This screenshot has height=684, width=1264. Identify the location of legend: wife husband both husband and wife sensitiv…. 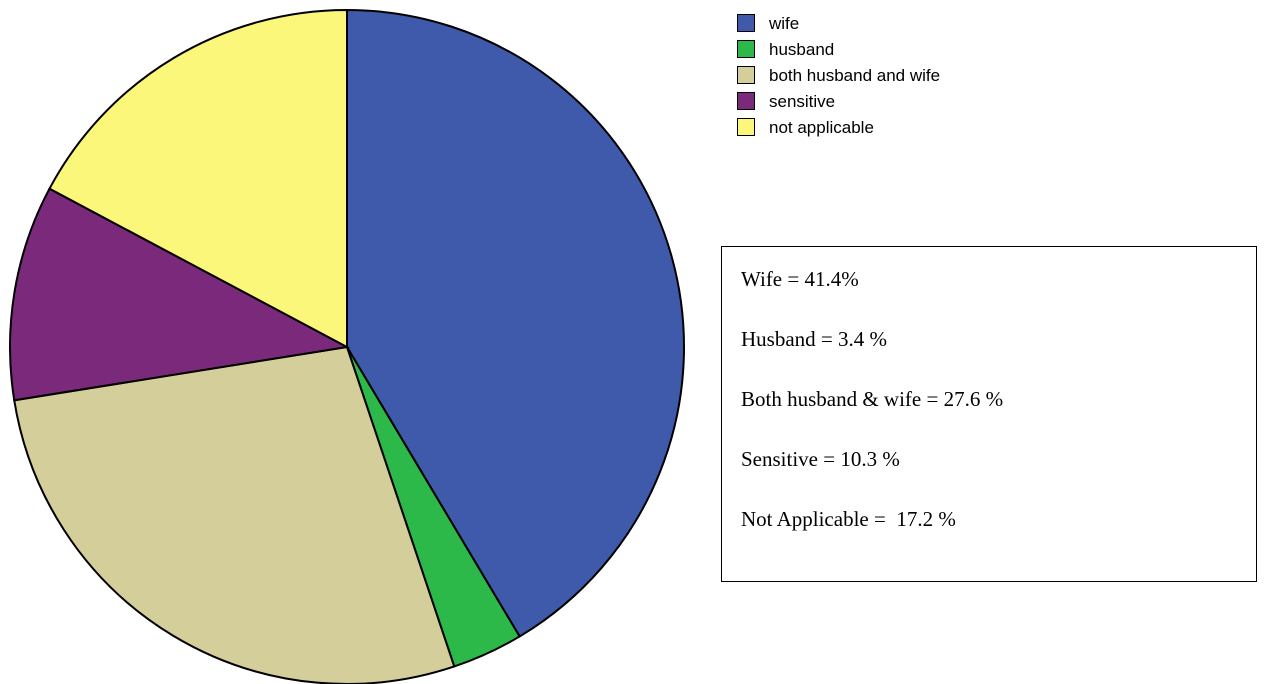
(852, 79).